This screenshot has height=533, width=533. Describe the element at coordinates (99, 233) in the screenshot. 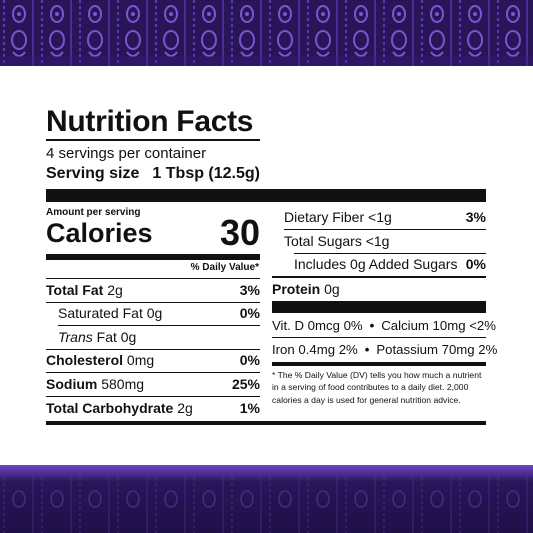

I see `calories-label: Calories` at that location.